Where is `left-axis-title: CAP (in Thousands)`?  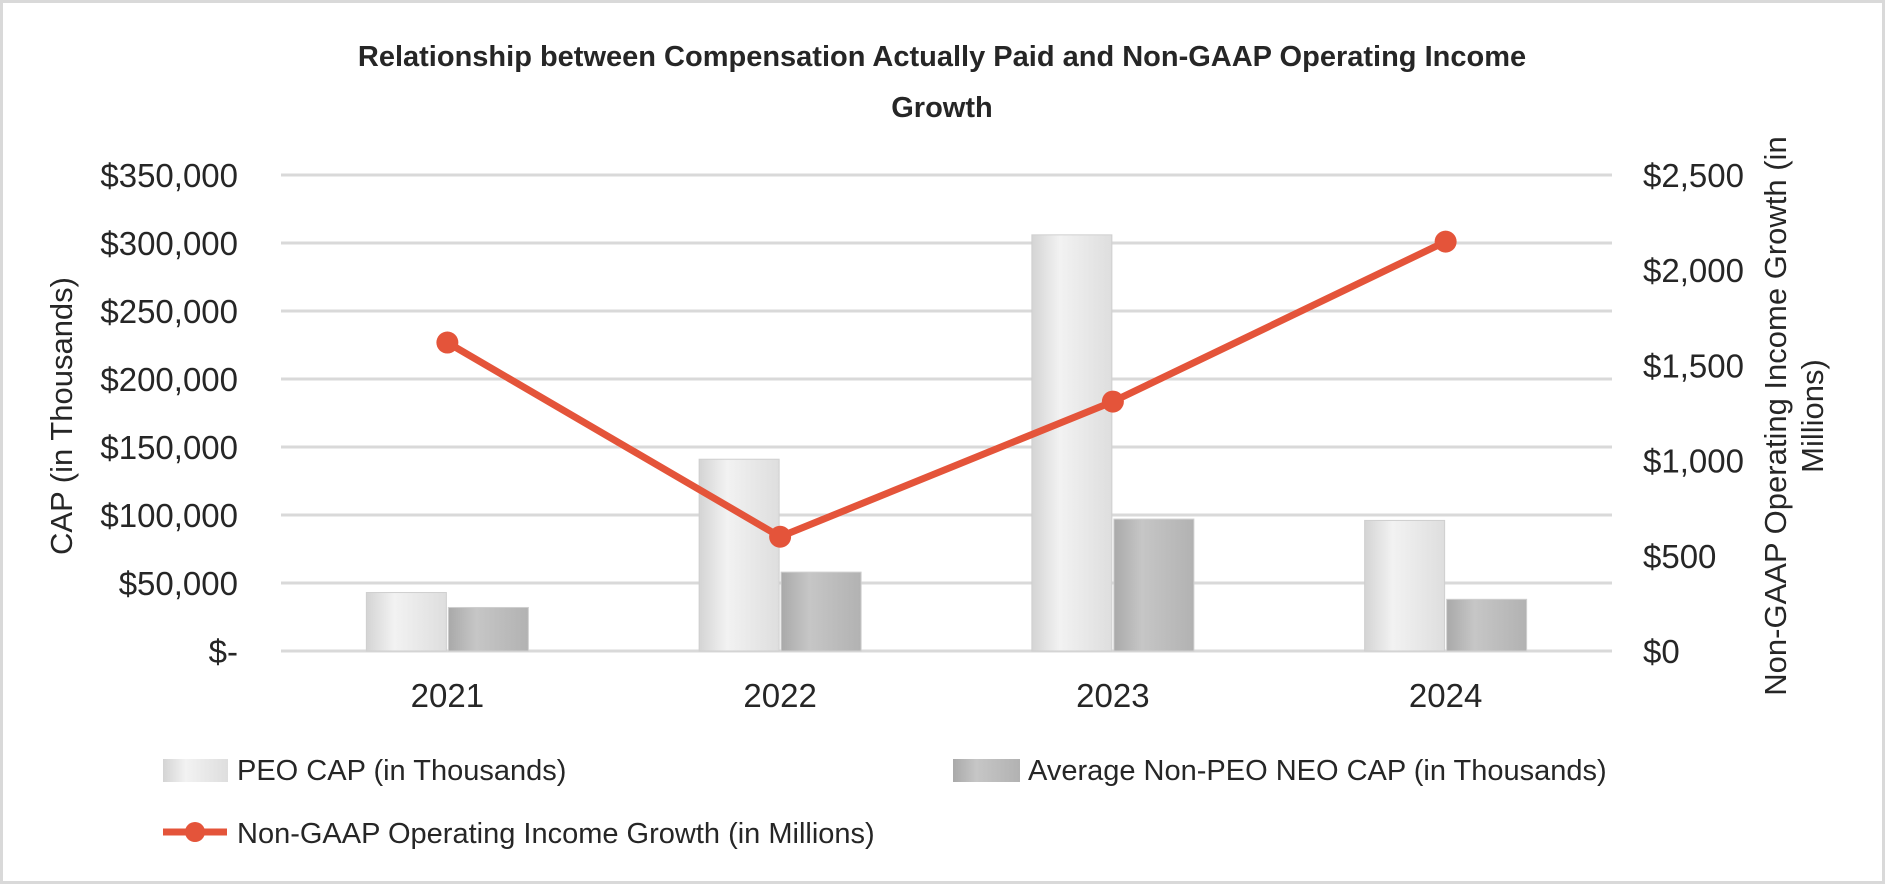
left-axis-title: CAP (in Thousands) is located at coordinates (61, 416).